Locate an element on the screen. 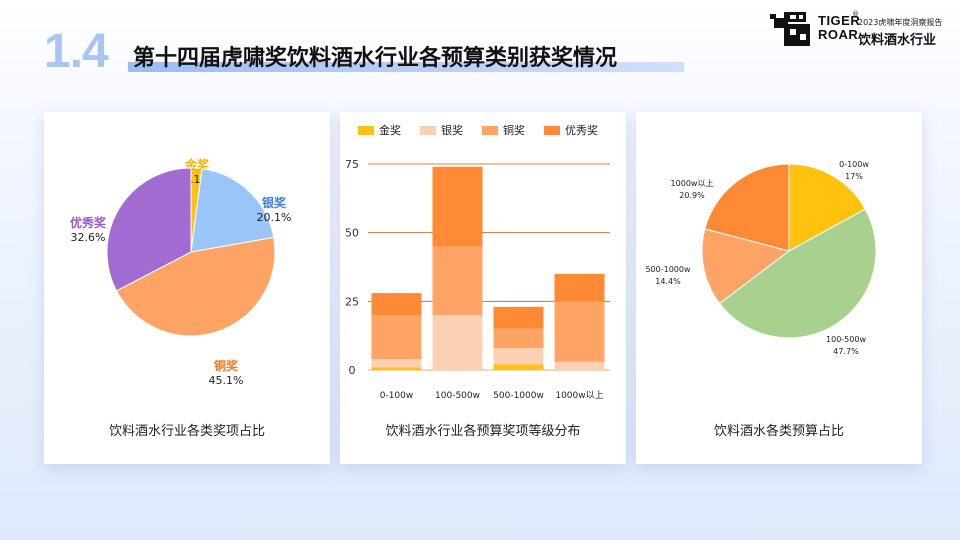  award-pie-label-3: 优秀奖 is located at coordinates (88, 222).